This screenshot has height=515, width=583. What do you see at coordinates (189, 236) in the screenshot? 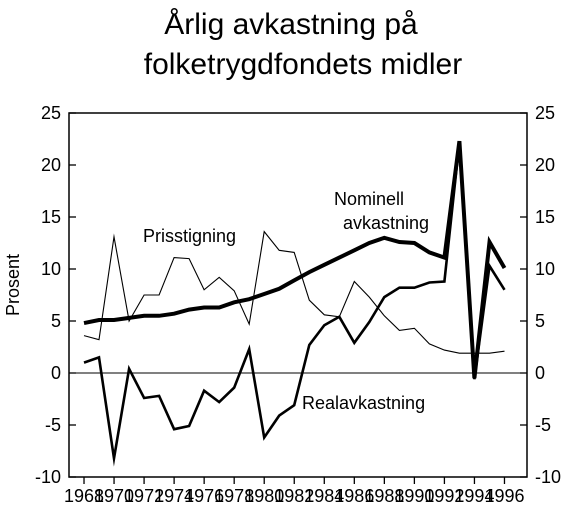
I see `annotation-prisstigning: Prisstigning` at bounding box center [189, 236].